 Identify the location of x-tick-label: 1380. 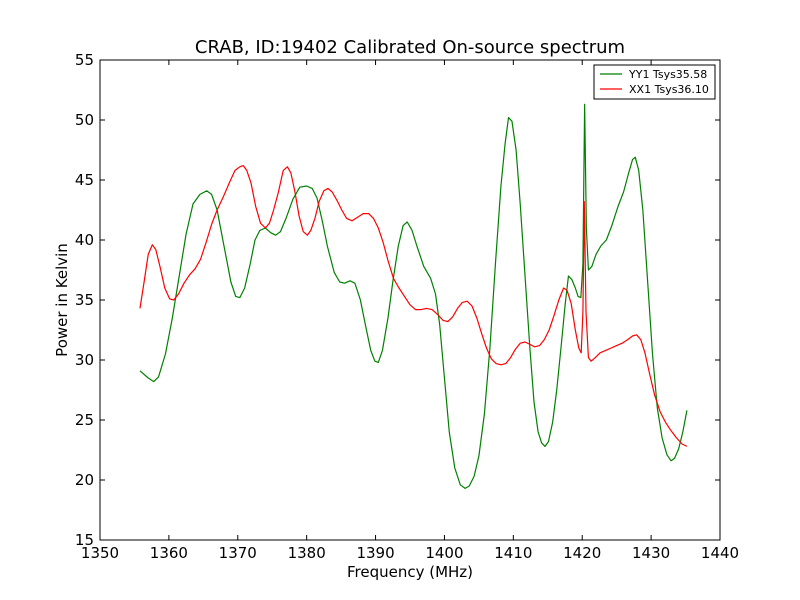
(307, 553).